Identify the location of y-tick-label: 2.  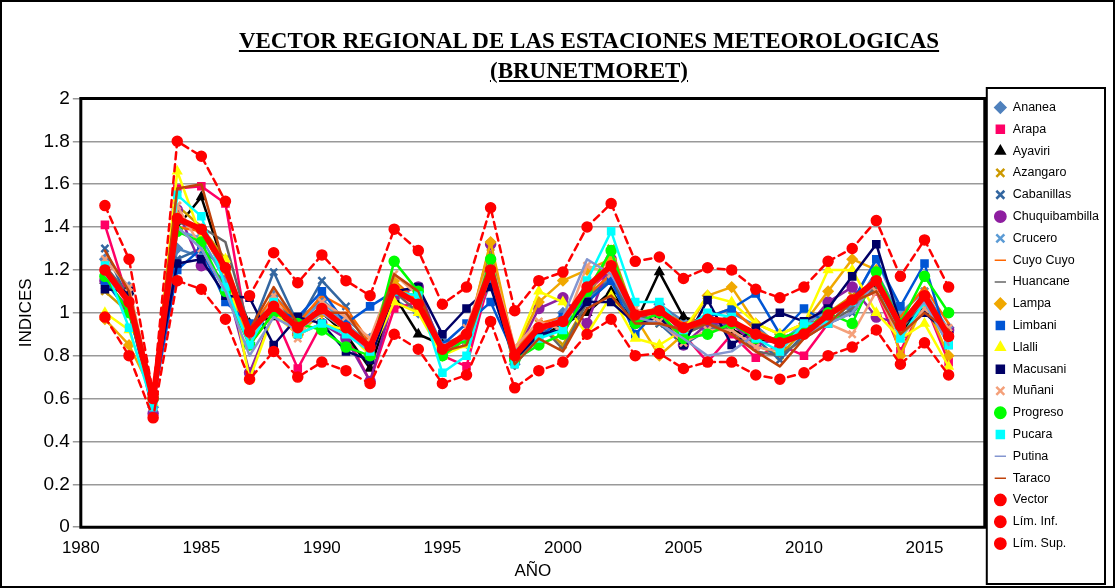
(64, 97).